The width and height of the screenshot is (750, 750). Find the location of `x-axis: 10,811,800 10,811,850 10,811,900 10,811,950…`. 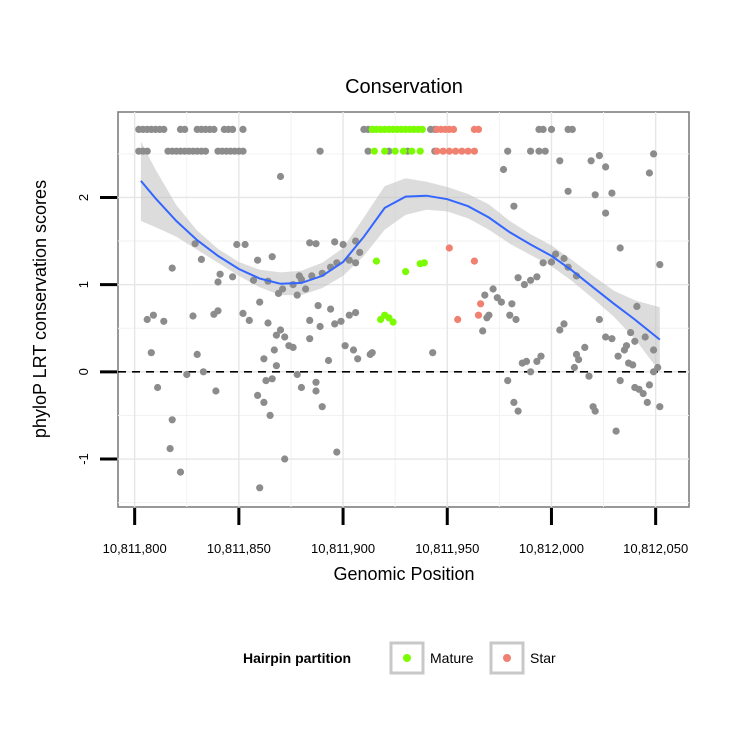

x-axis: 10,811,800 10,811,850 10,811,900 10,811,950… is located at coordinates (395, 532).